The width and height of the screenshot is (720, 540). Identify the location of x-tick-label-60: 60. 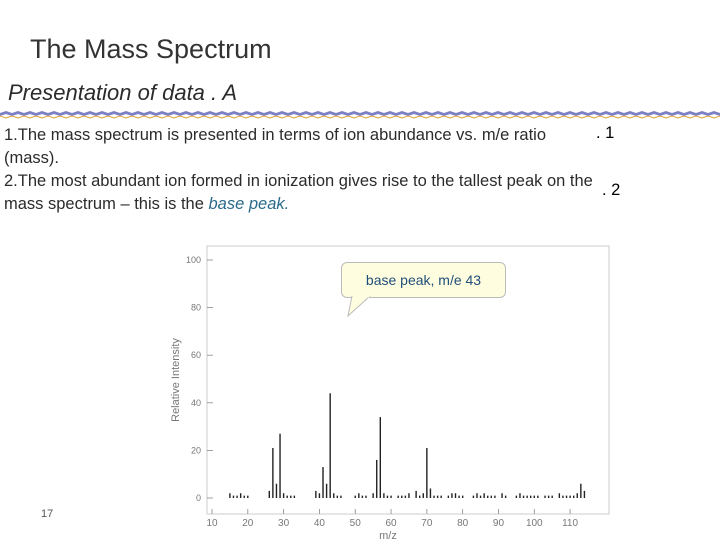
(391, 523).